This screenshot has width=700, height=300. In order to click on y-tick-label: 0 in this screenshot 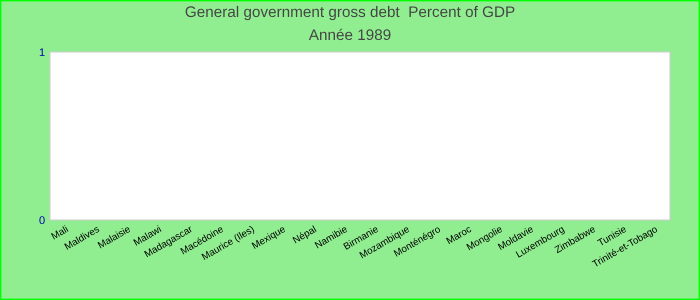, I will do `click(42, 220)`.